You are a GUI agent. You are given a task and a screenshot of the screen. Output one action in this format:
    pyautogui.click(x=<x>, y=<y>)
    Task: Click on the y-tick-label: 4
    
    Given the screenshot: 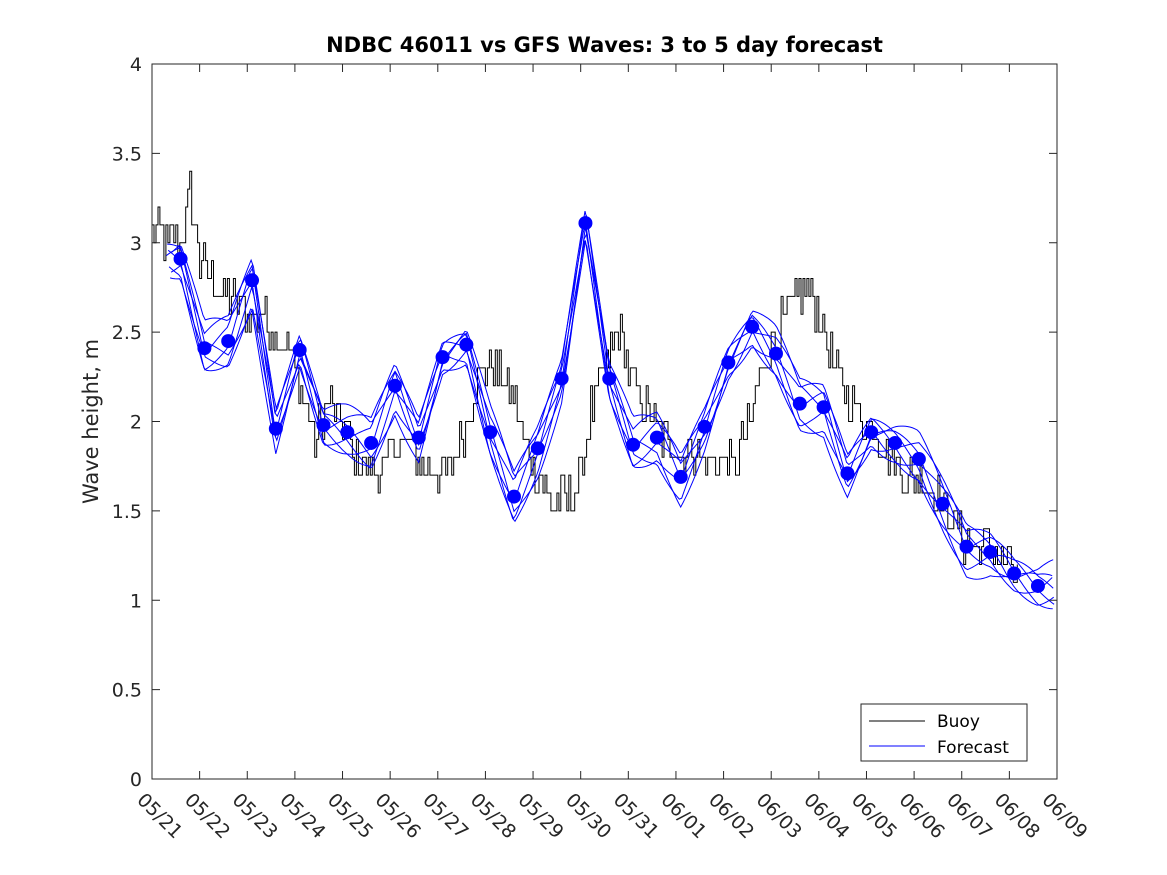 What is the action you would take?
    pyautogui.click(x=136, y=65)
    